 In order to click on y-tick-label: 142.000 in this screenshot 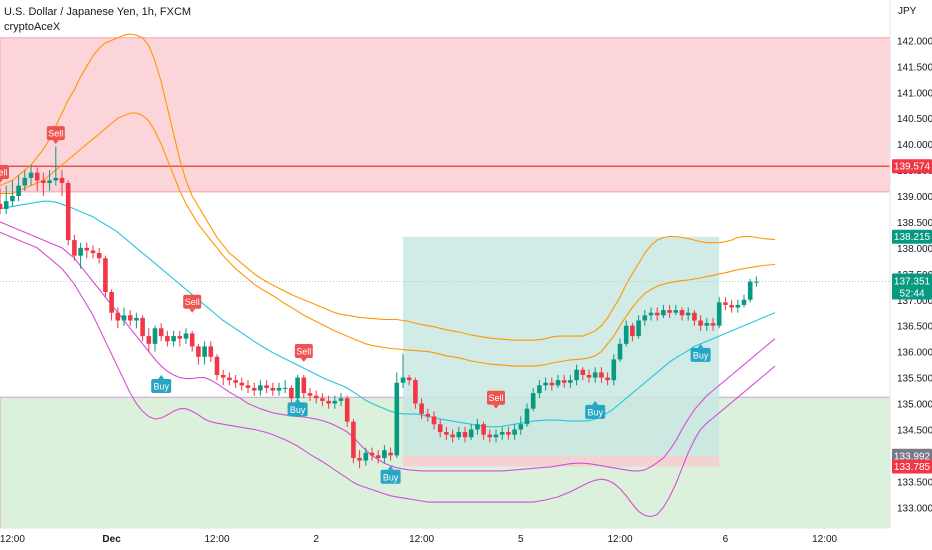, I will do `click(914, 41)`.